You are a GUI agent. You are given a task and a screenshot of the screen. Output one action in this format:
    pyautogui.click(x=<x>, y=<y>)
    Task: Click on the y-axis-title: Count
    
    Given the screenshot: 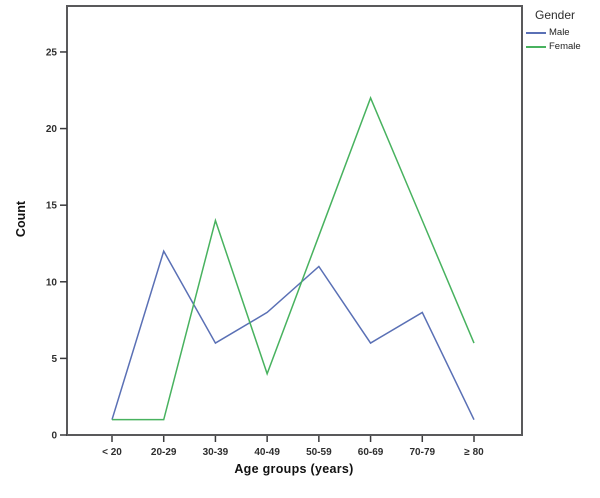 What is the action you would take?
    pyautogui.click(x=21, y=219)
    